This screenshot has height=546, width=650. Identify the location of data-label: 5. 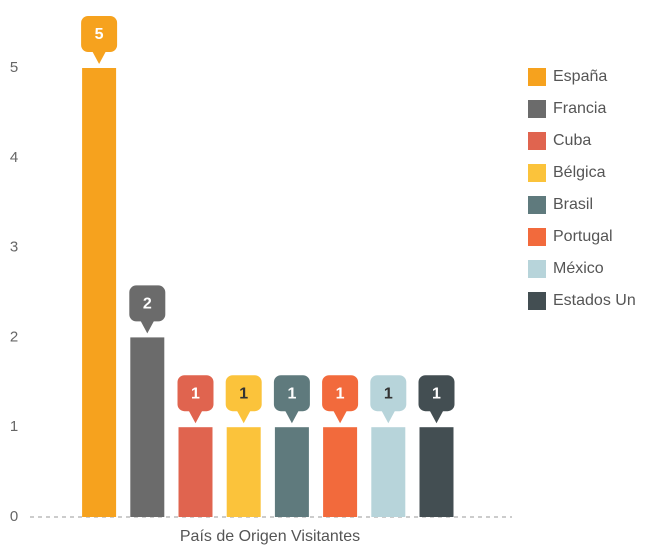
(99, 34).